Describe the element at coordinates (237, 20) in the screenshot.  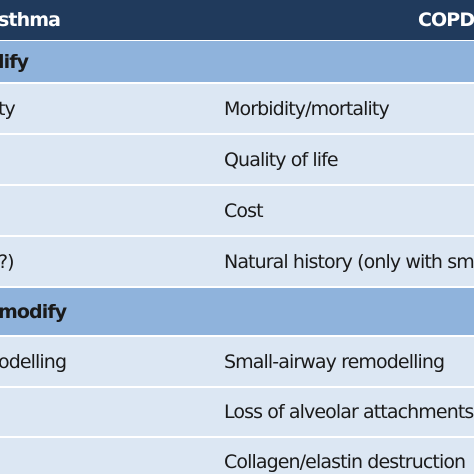
I see `header-row: sthma COPD` at that location.